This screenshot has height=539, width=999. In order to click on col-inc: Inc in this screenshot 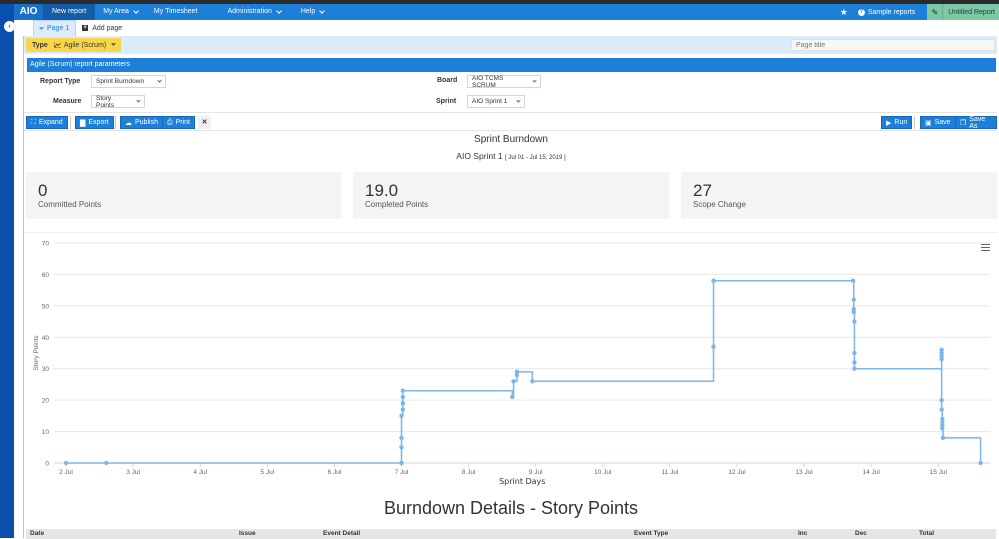, I will do `click(803, 533)`.